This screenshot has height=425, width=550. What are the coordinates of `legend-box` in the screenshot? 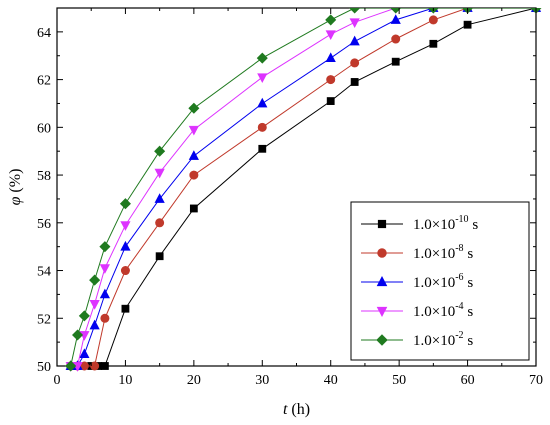 It's located at (440, 281).